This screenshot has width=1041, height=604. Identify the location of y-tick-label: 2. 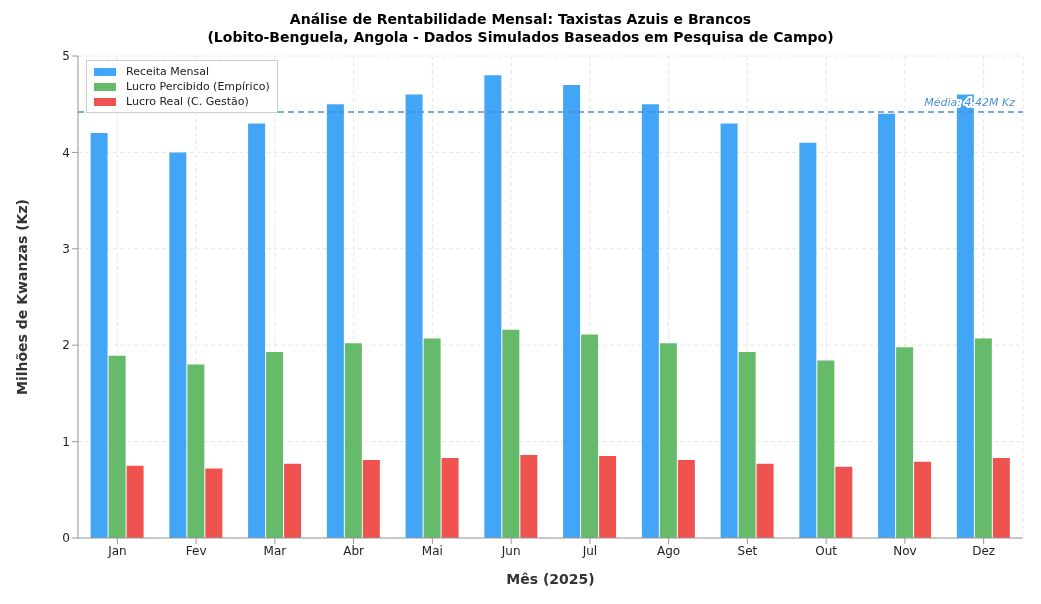
(66, 345).